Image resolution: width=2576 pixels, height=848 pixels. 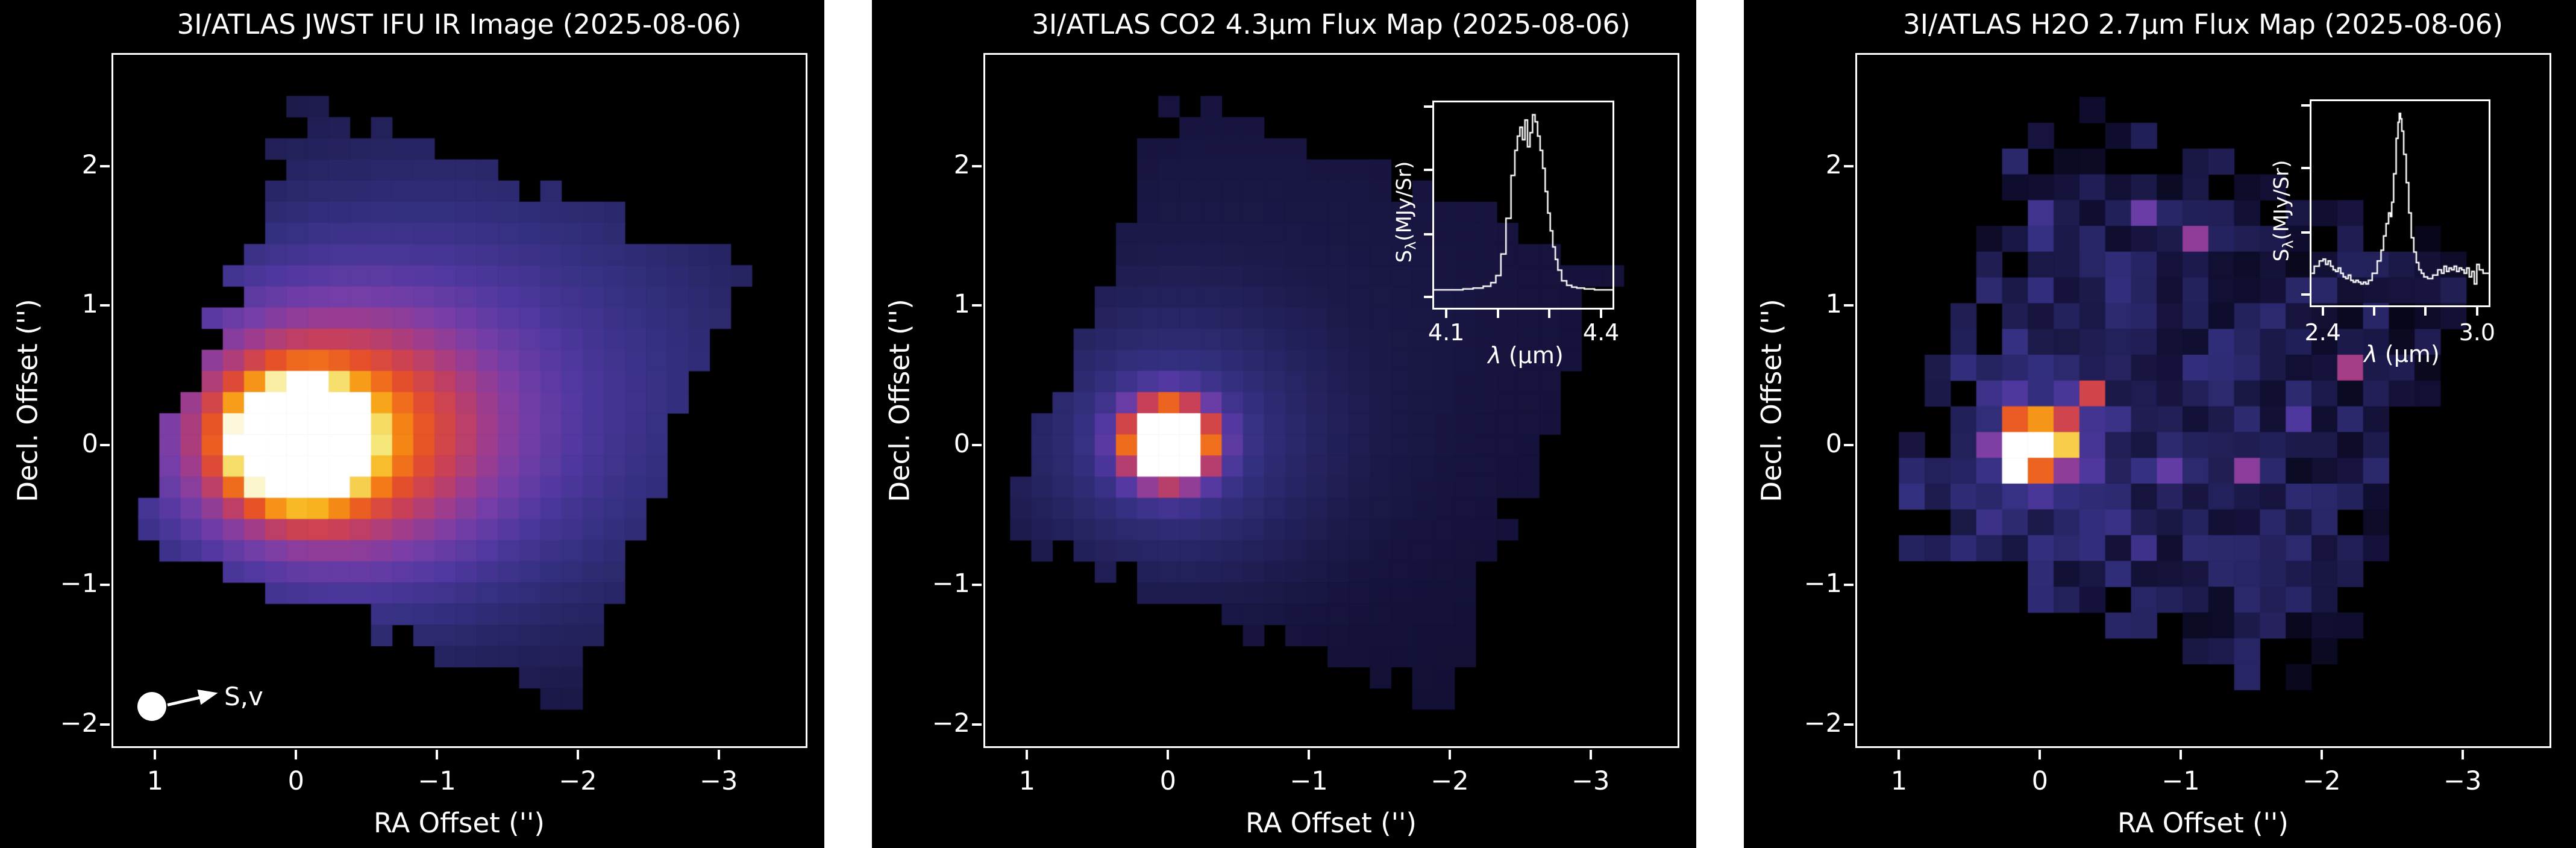 What do you see at coordinates (1601, 332) in the screenshot?
I see `inset-x-tick-label: 4.4` at bounding box center [1601, 332].